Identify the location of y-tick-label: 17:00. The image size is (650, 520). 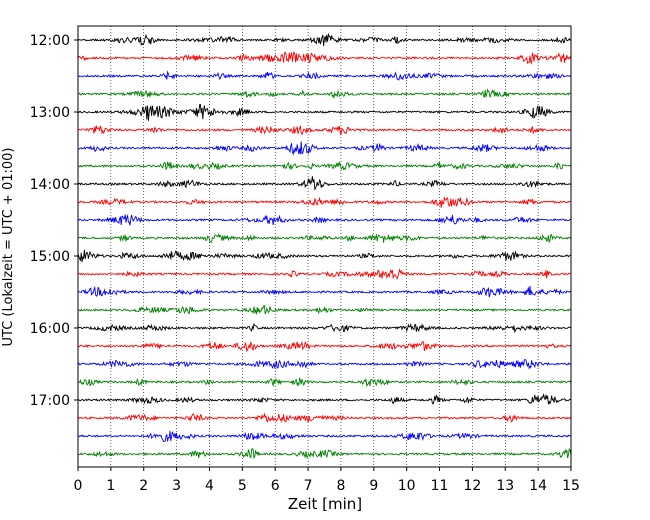
(50, 401).